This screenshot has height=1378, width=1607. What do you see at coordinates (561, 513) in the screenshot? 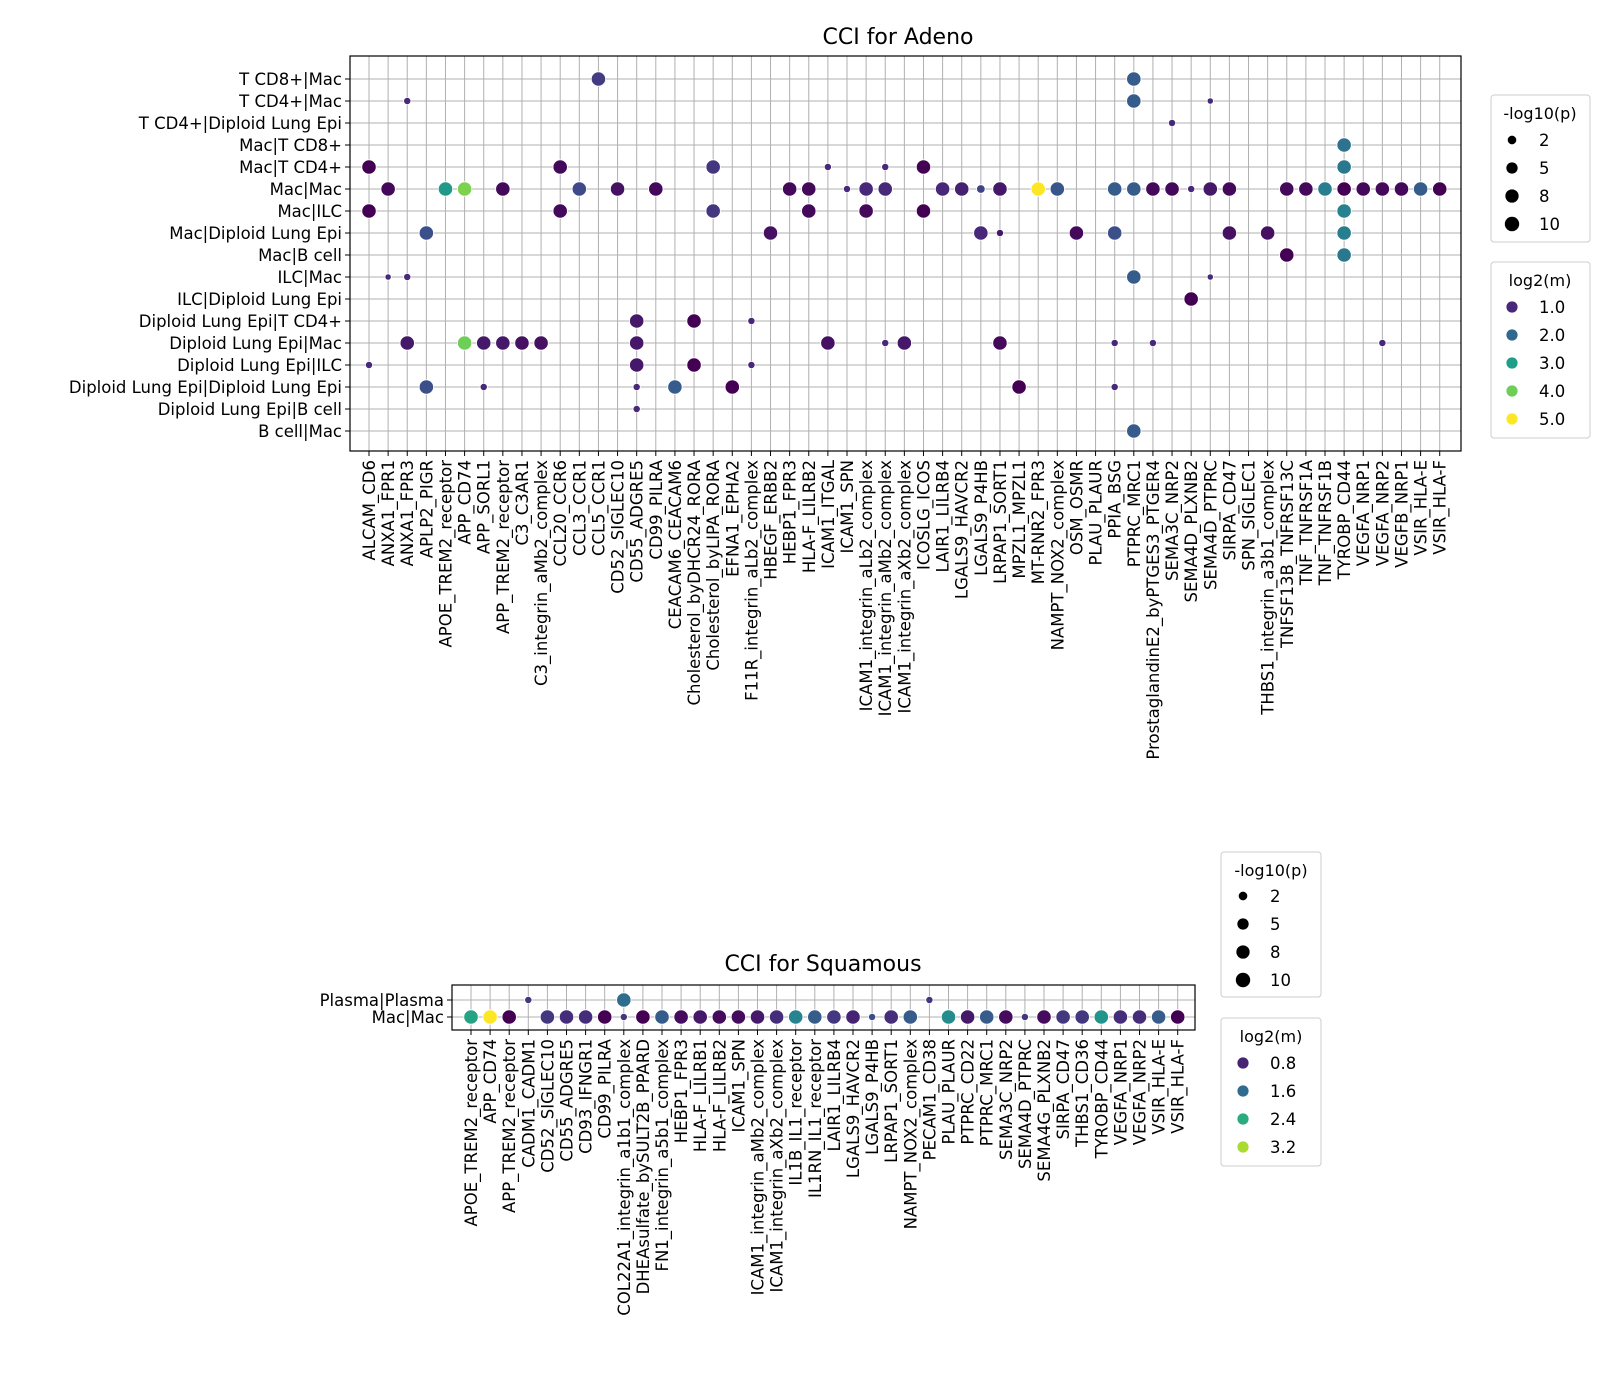
I see `x-tick-label: CCL20_CCR6` at bounding box center [561, 513].